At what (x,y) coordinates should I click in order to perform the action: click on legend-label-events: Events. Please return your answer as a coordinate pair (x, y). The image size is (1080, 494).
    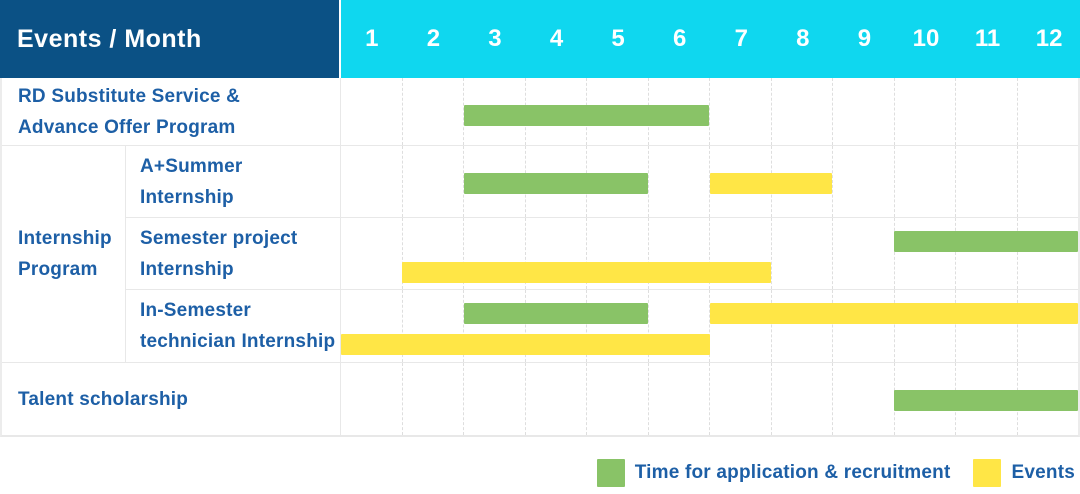
    Looking at the image, I should click on (1043, 472).